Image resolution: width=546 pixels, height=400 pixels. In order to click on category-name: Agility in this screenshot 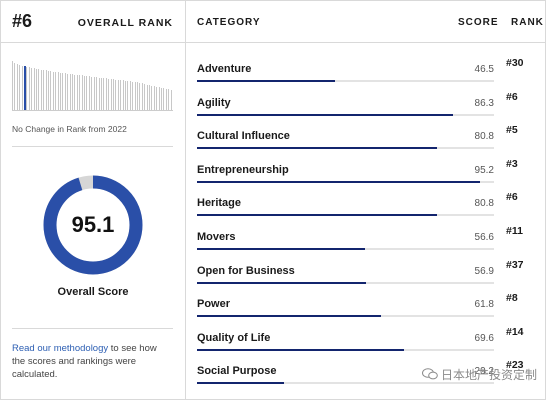, I will do `click(214, 102)`.